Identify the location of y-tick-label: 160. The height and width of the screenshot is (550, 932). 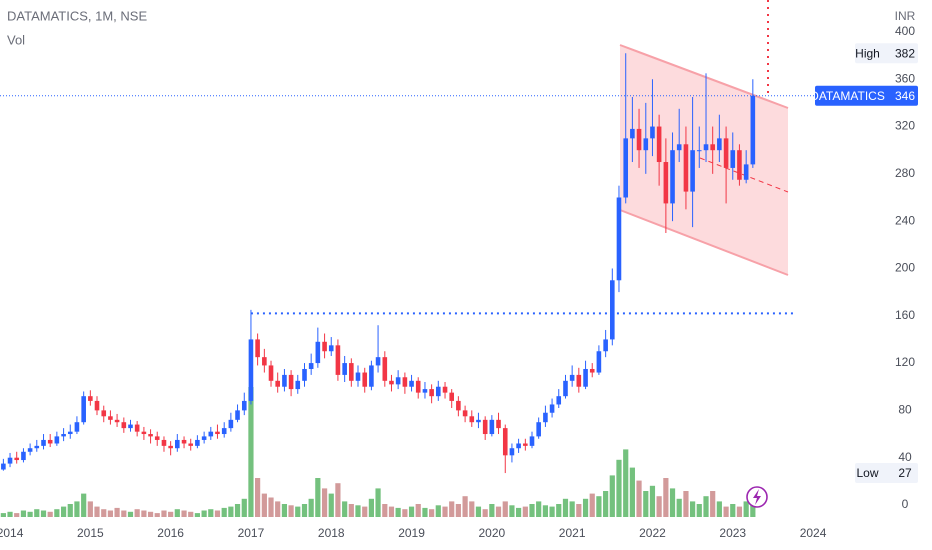
(905, 315).